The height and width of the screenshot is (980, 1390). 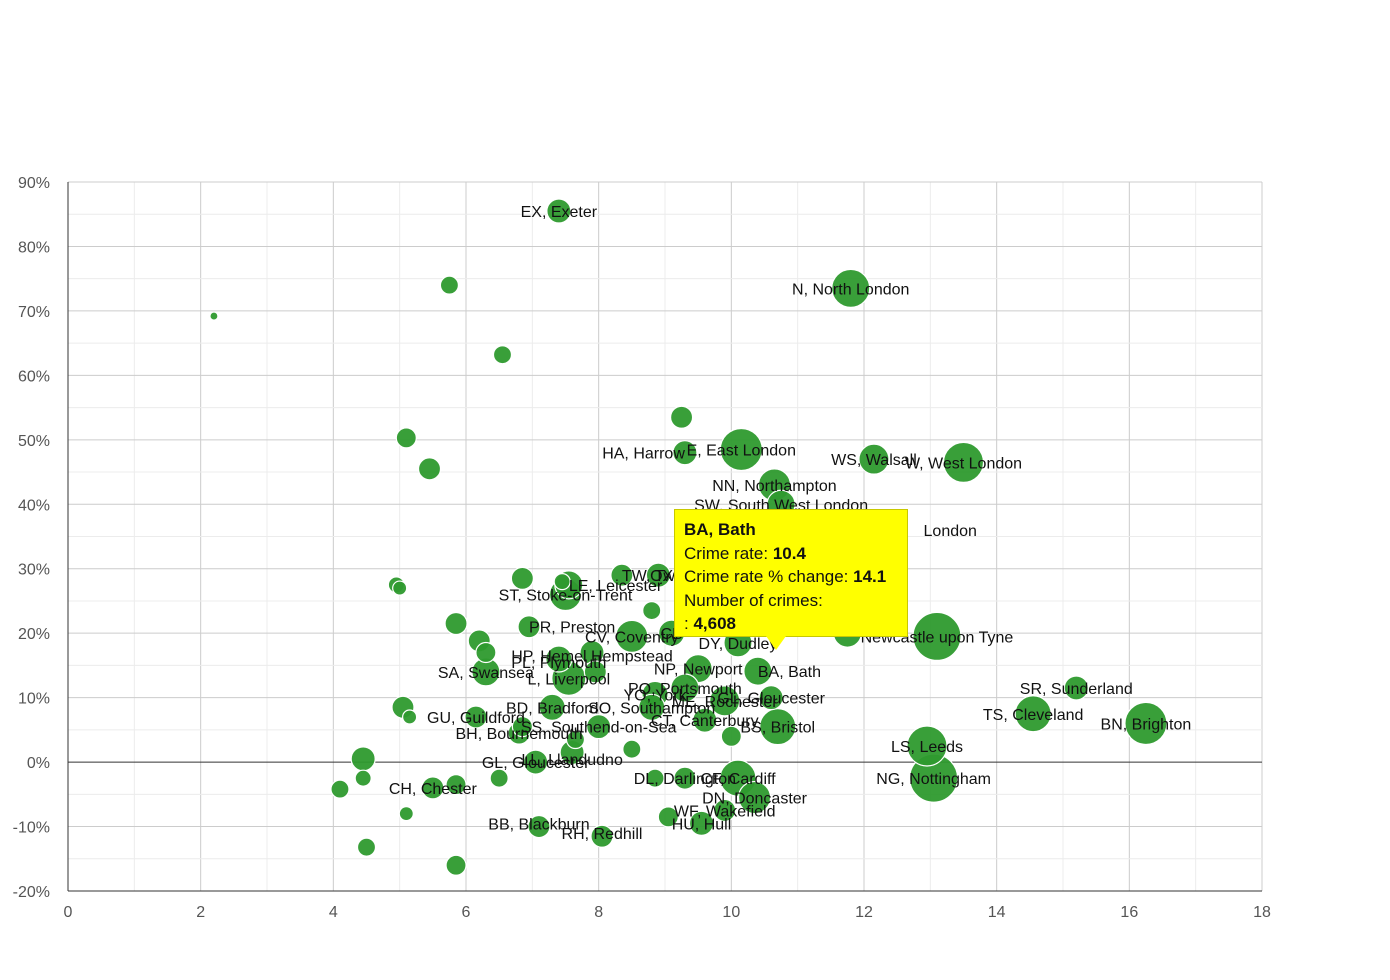 I want to click on tooltip-pointer, so click(x=776, y=643).